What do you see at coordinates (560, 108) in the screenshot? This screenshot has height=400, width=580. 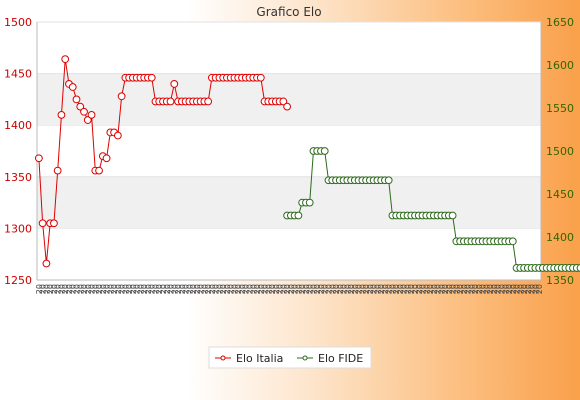 I see `y-right-tick-label: 1550` at bounding box center [560, 108].